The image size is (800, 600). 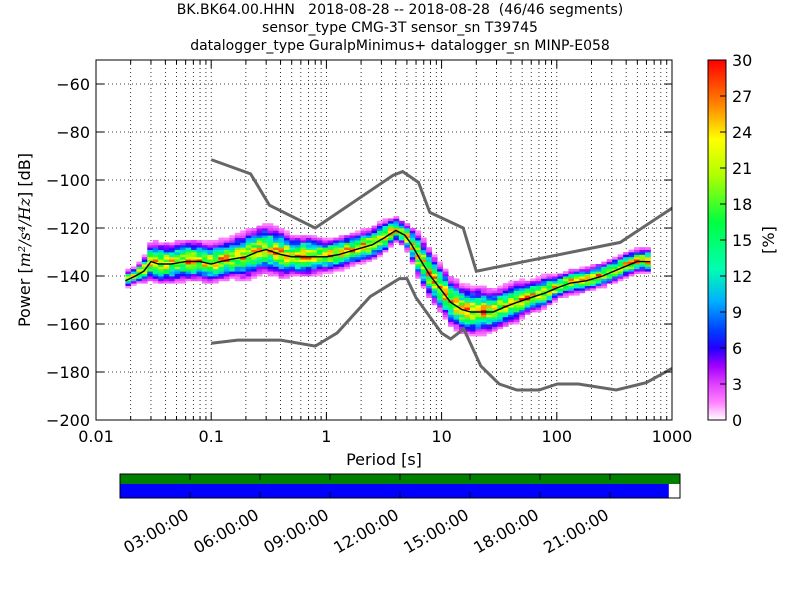 What do you see at coordinates (506, 531) in the screenshot?
I see `time-tick-label: 18:00:00` at bounding box center [506, 531].